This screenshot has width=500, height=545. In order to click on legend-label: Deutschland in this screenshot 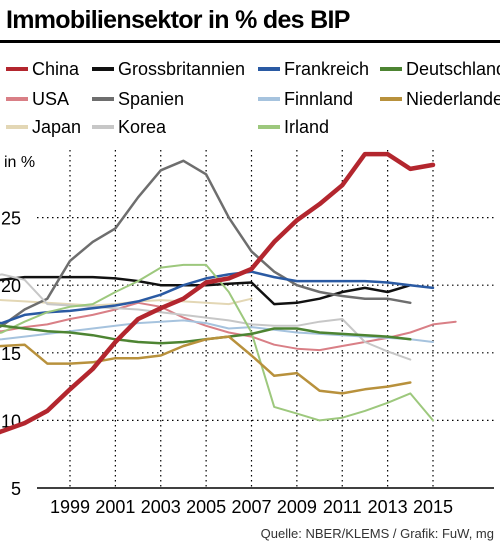, I will do `click(453, 69)`.